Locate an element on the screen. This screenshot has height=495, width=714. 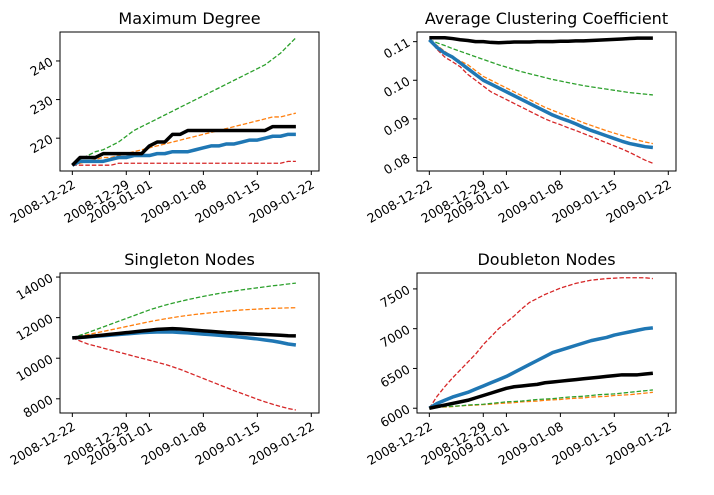
chart-title: Maximum Degree is located at coordinates (189, 18).